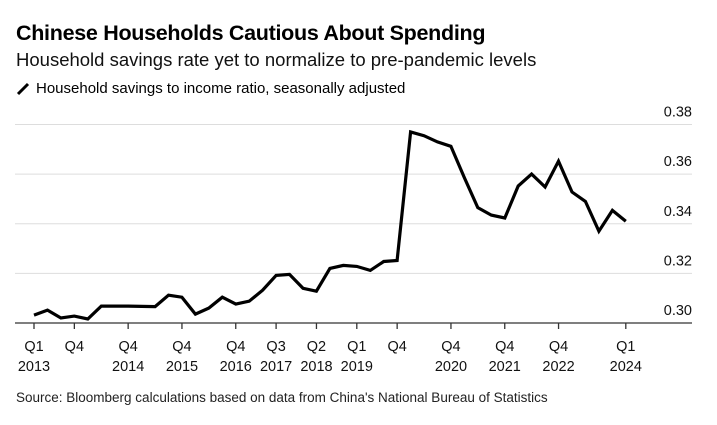 This screenshot has width=717, height=425. What do you see at coordinates (558, 367) in the screenshot?
I see `x-tick-year-label: 2022` at bounding box center [558, 367].